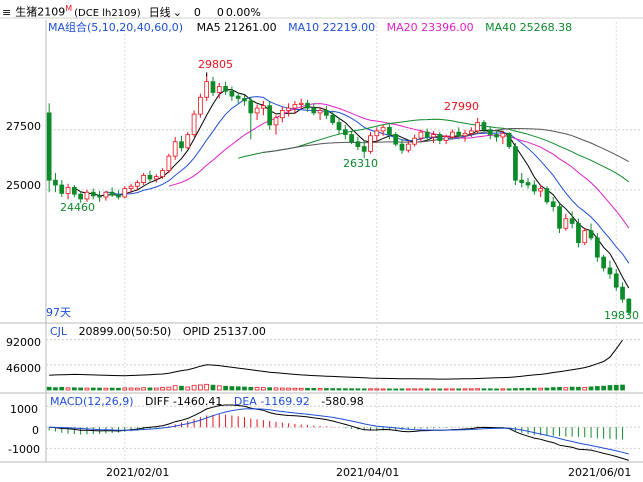  I want to click on chevron-down-icon: ⌄, so click(177, 12).